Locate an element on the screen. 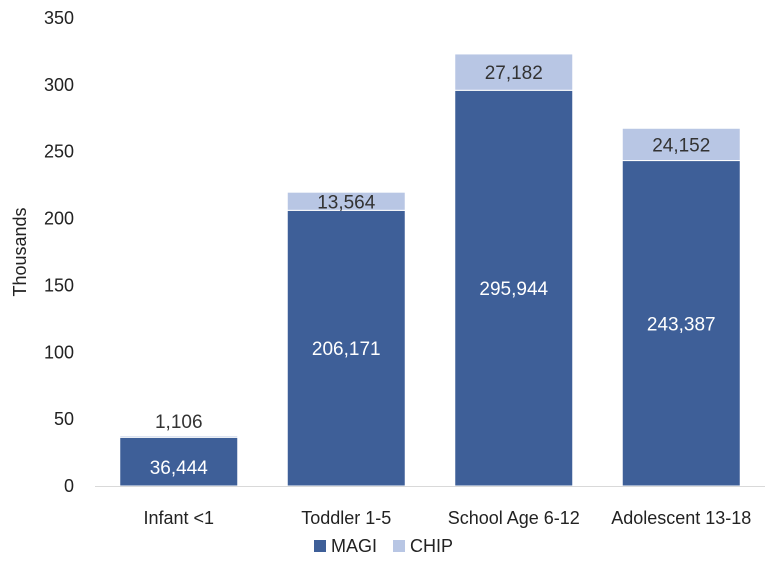 Image resolution: width=775 pixels, height=574 pixels. y-axis-ticks: 0 50 100 150 200 250 300 350 is located at coordinates (59, 252).